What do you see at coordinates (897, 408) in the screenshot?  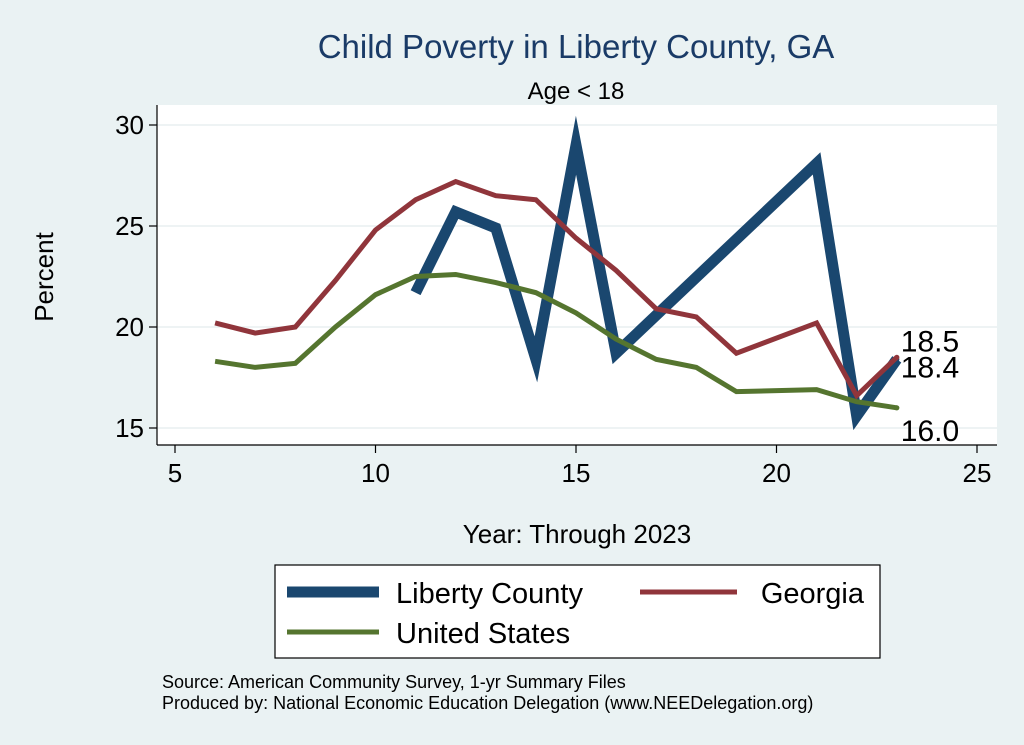 I see `series-end-point-united-states` at bounding box center [897, 408].